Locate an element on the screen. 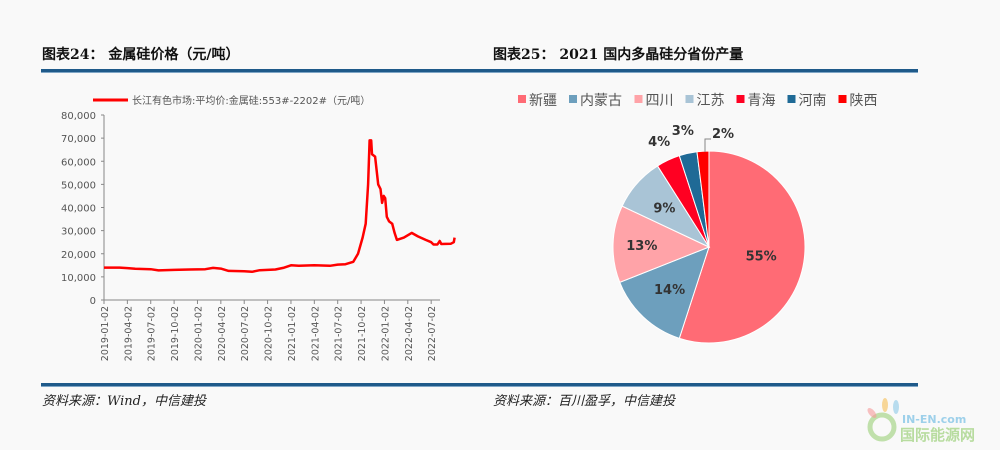 The width and height of the screenshot is (1000, 450). source-right: 资料来源：百川盈孚，中信建投 is located at coordinates (584, 401).